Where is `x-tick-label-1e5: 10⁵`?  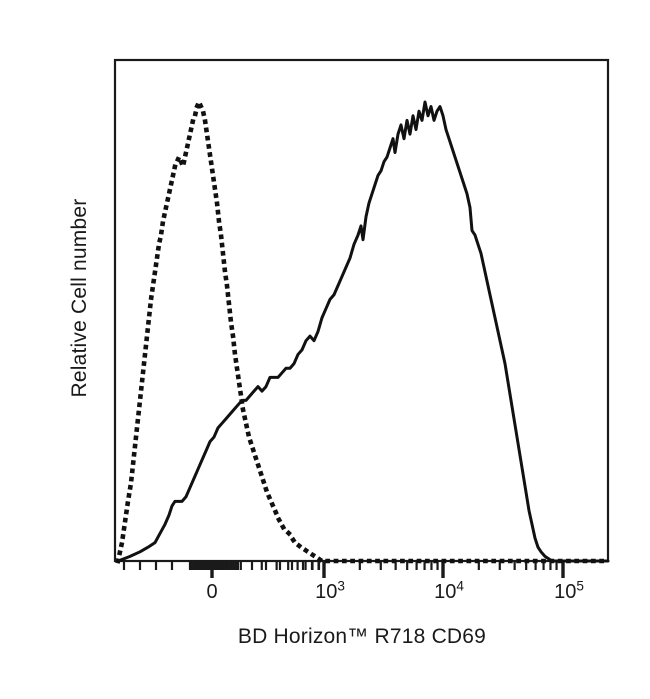
x-tick-label-1e5: 10⁵ is located at coordinates (569, 590).